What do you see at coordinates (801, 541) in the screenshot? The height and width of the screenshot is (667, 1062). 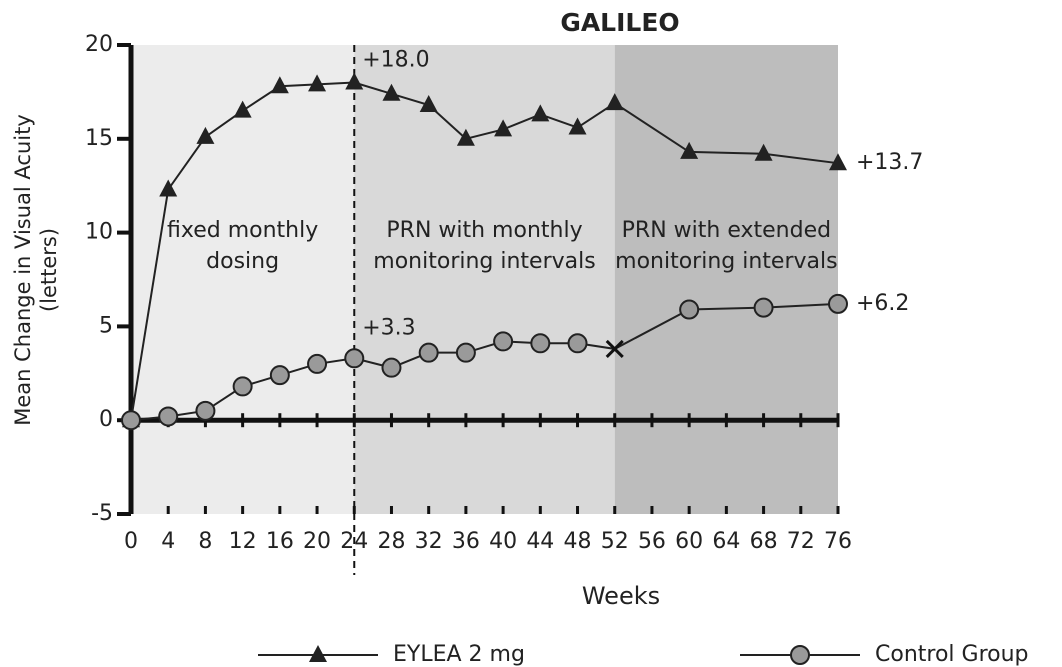 I see `x-tick-label: 72` at bounding box center [801, 541].